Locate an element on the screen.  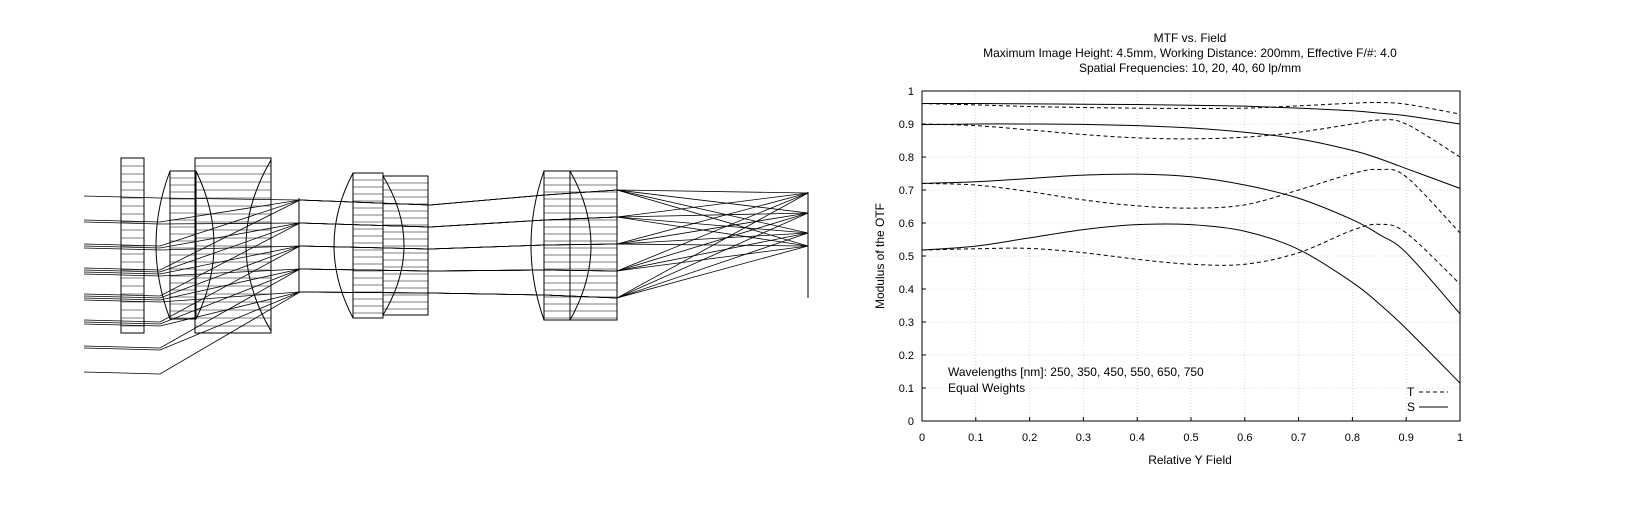
y-tick-label: 0.3 is located at coordinates (906, 323).